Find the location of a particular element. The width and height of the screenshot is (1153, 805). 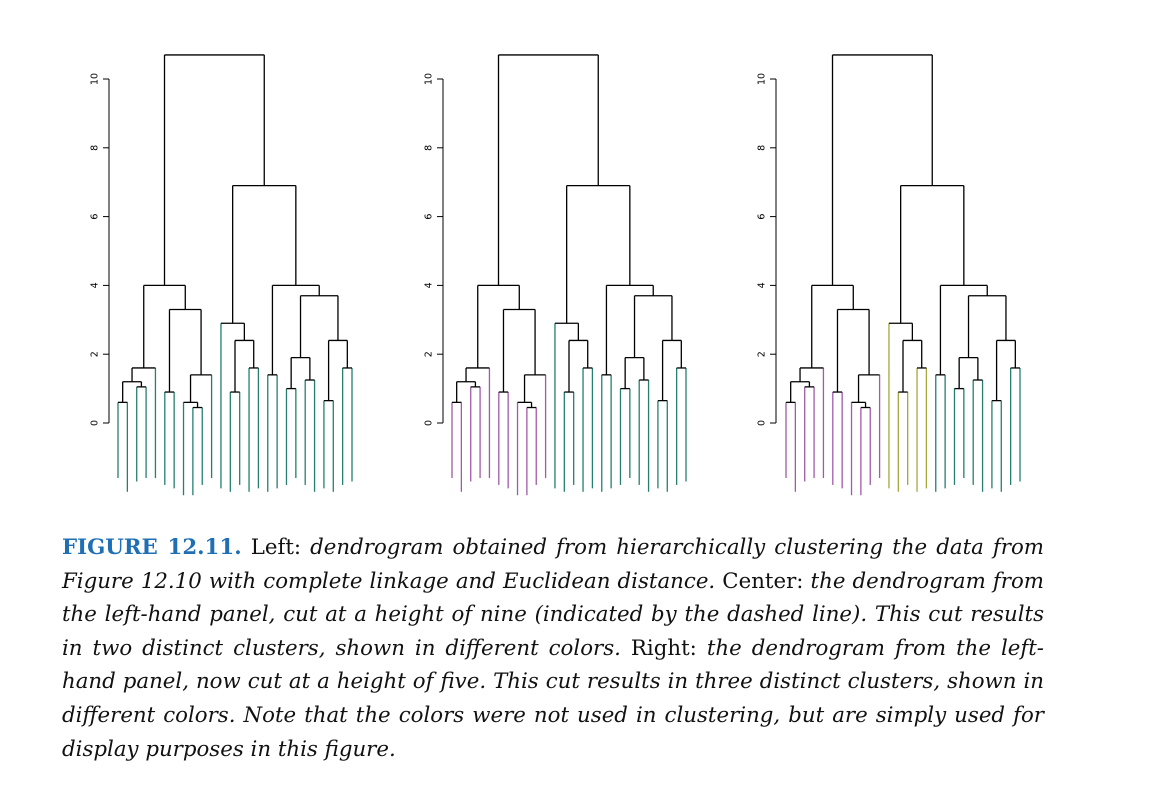

dendrogram-panel-left: 0 2 4 6 8 10 is located at coordinates (221, 275).